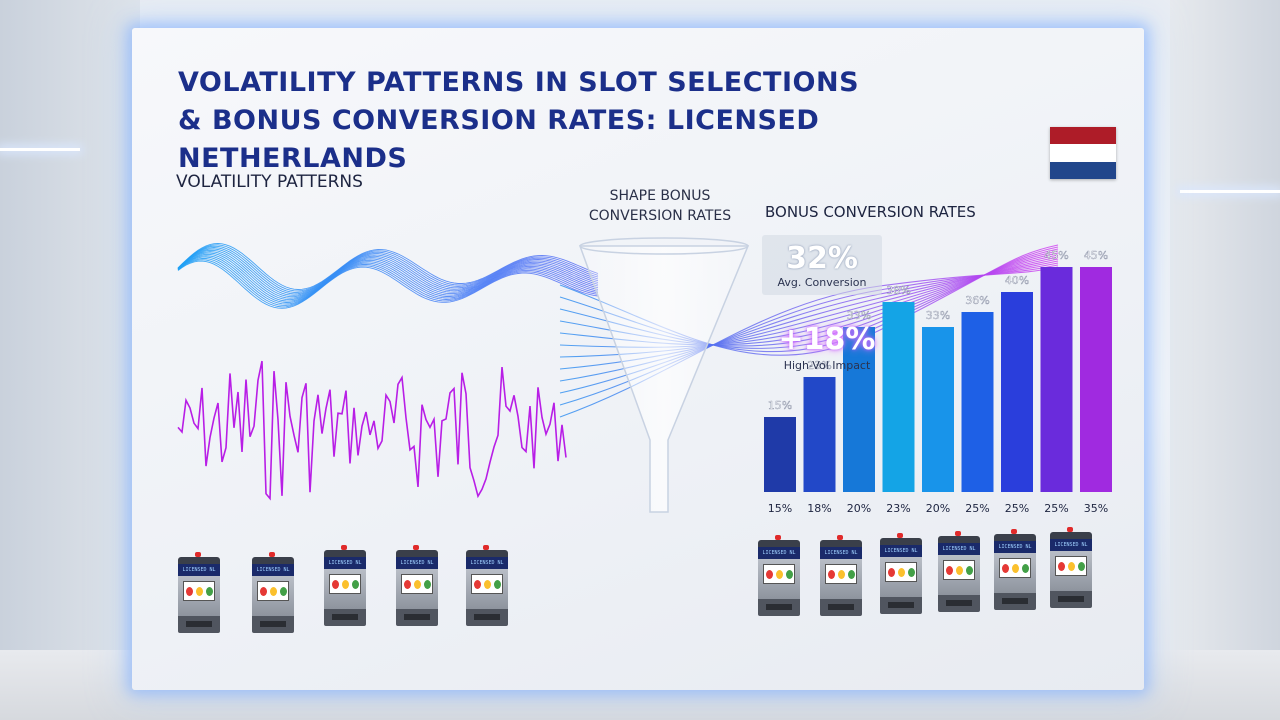  What do you see at coordinates (870, 212) in the screenshot?
I see `bonus-conversion-label: Bonus Conversion Rates` at bounding box center [870, 212].